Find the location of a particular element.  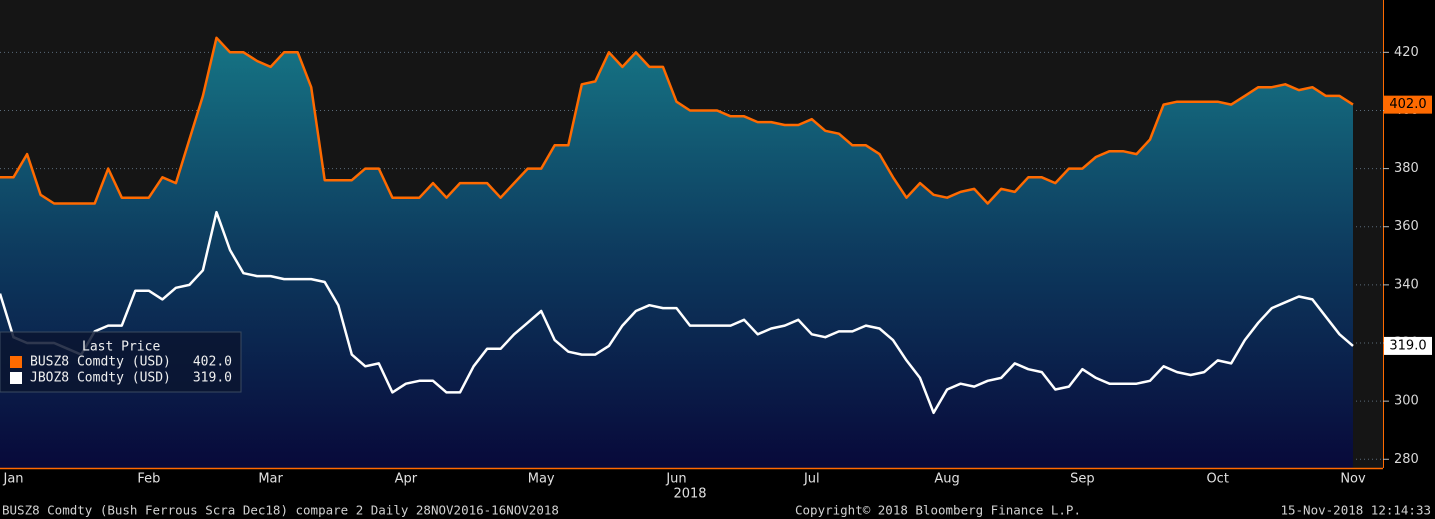

footer-bg is located at coordinates (717, 510).